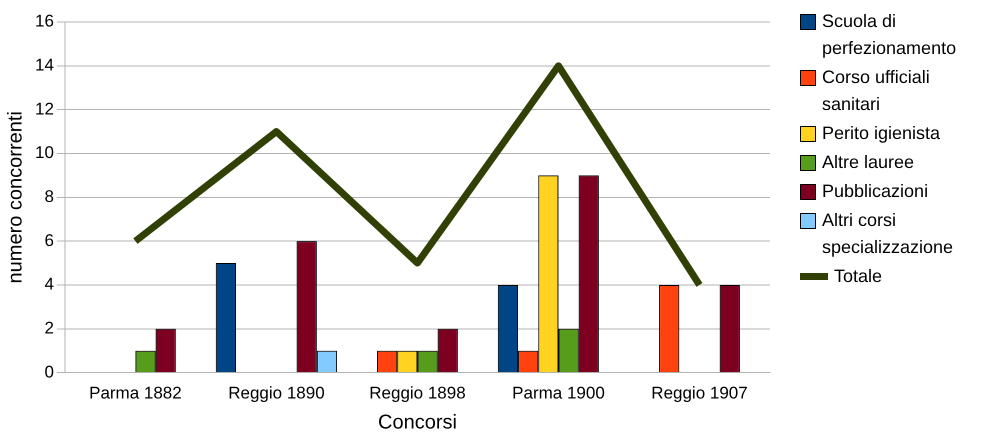 This screenshot has height=439, width=991. What do you see at coordinates (699, 392) in the screenshot?
I see `x-tick-label: Reggio 1907` at bounding box center [699, 392].